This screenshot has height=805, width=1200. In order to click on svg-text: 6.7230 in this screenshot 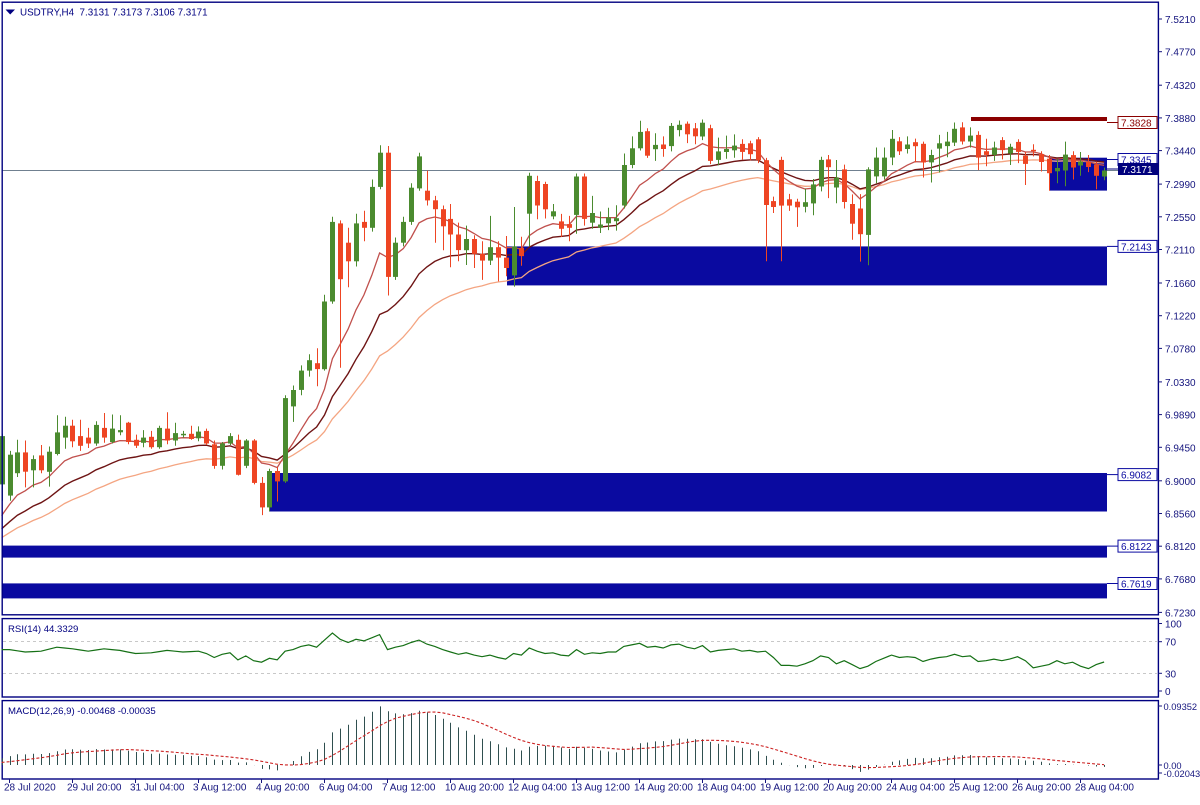, I will do `click(1180, 613)`.